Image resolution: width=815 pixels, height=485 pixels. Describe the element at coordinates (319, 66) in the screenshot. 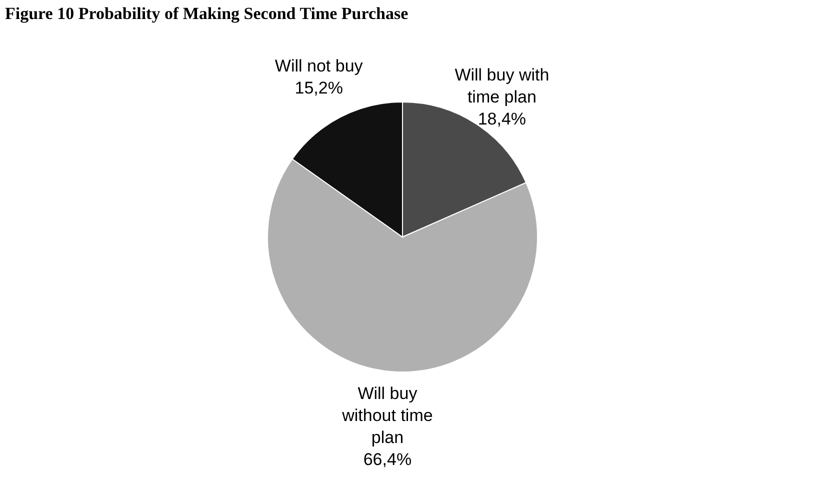

I see `slice-label: Will not buy` at that location.